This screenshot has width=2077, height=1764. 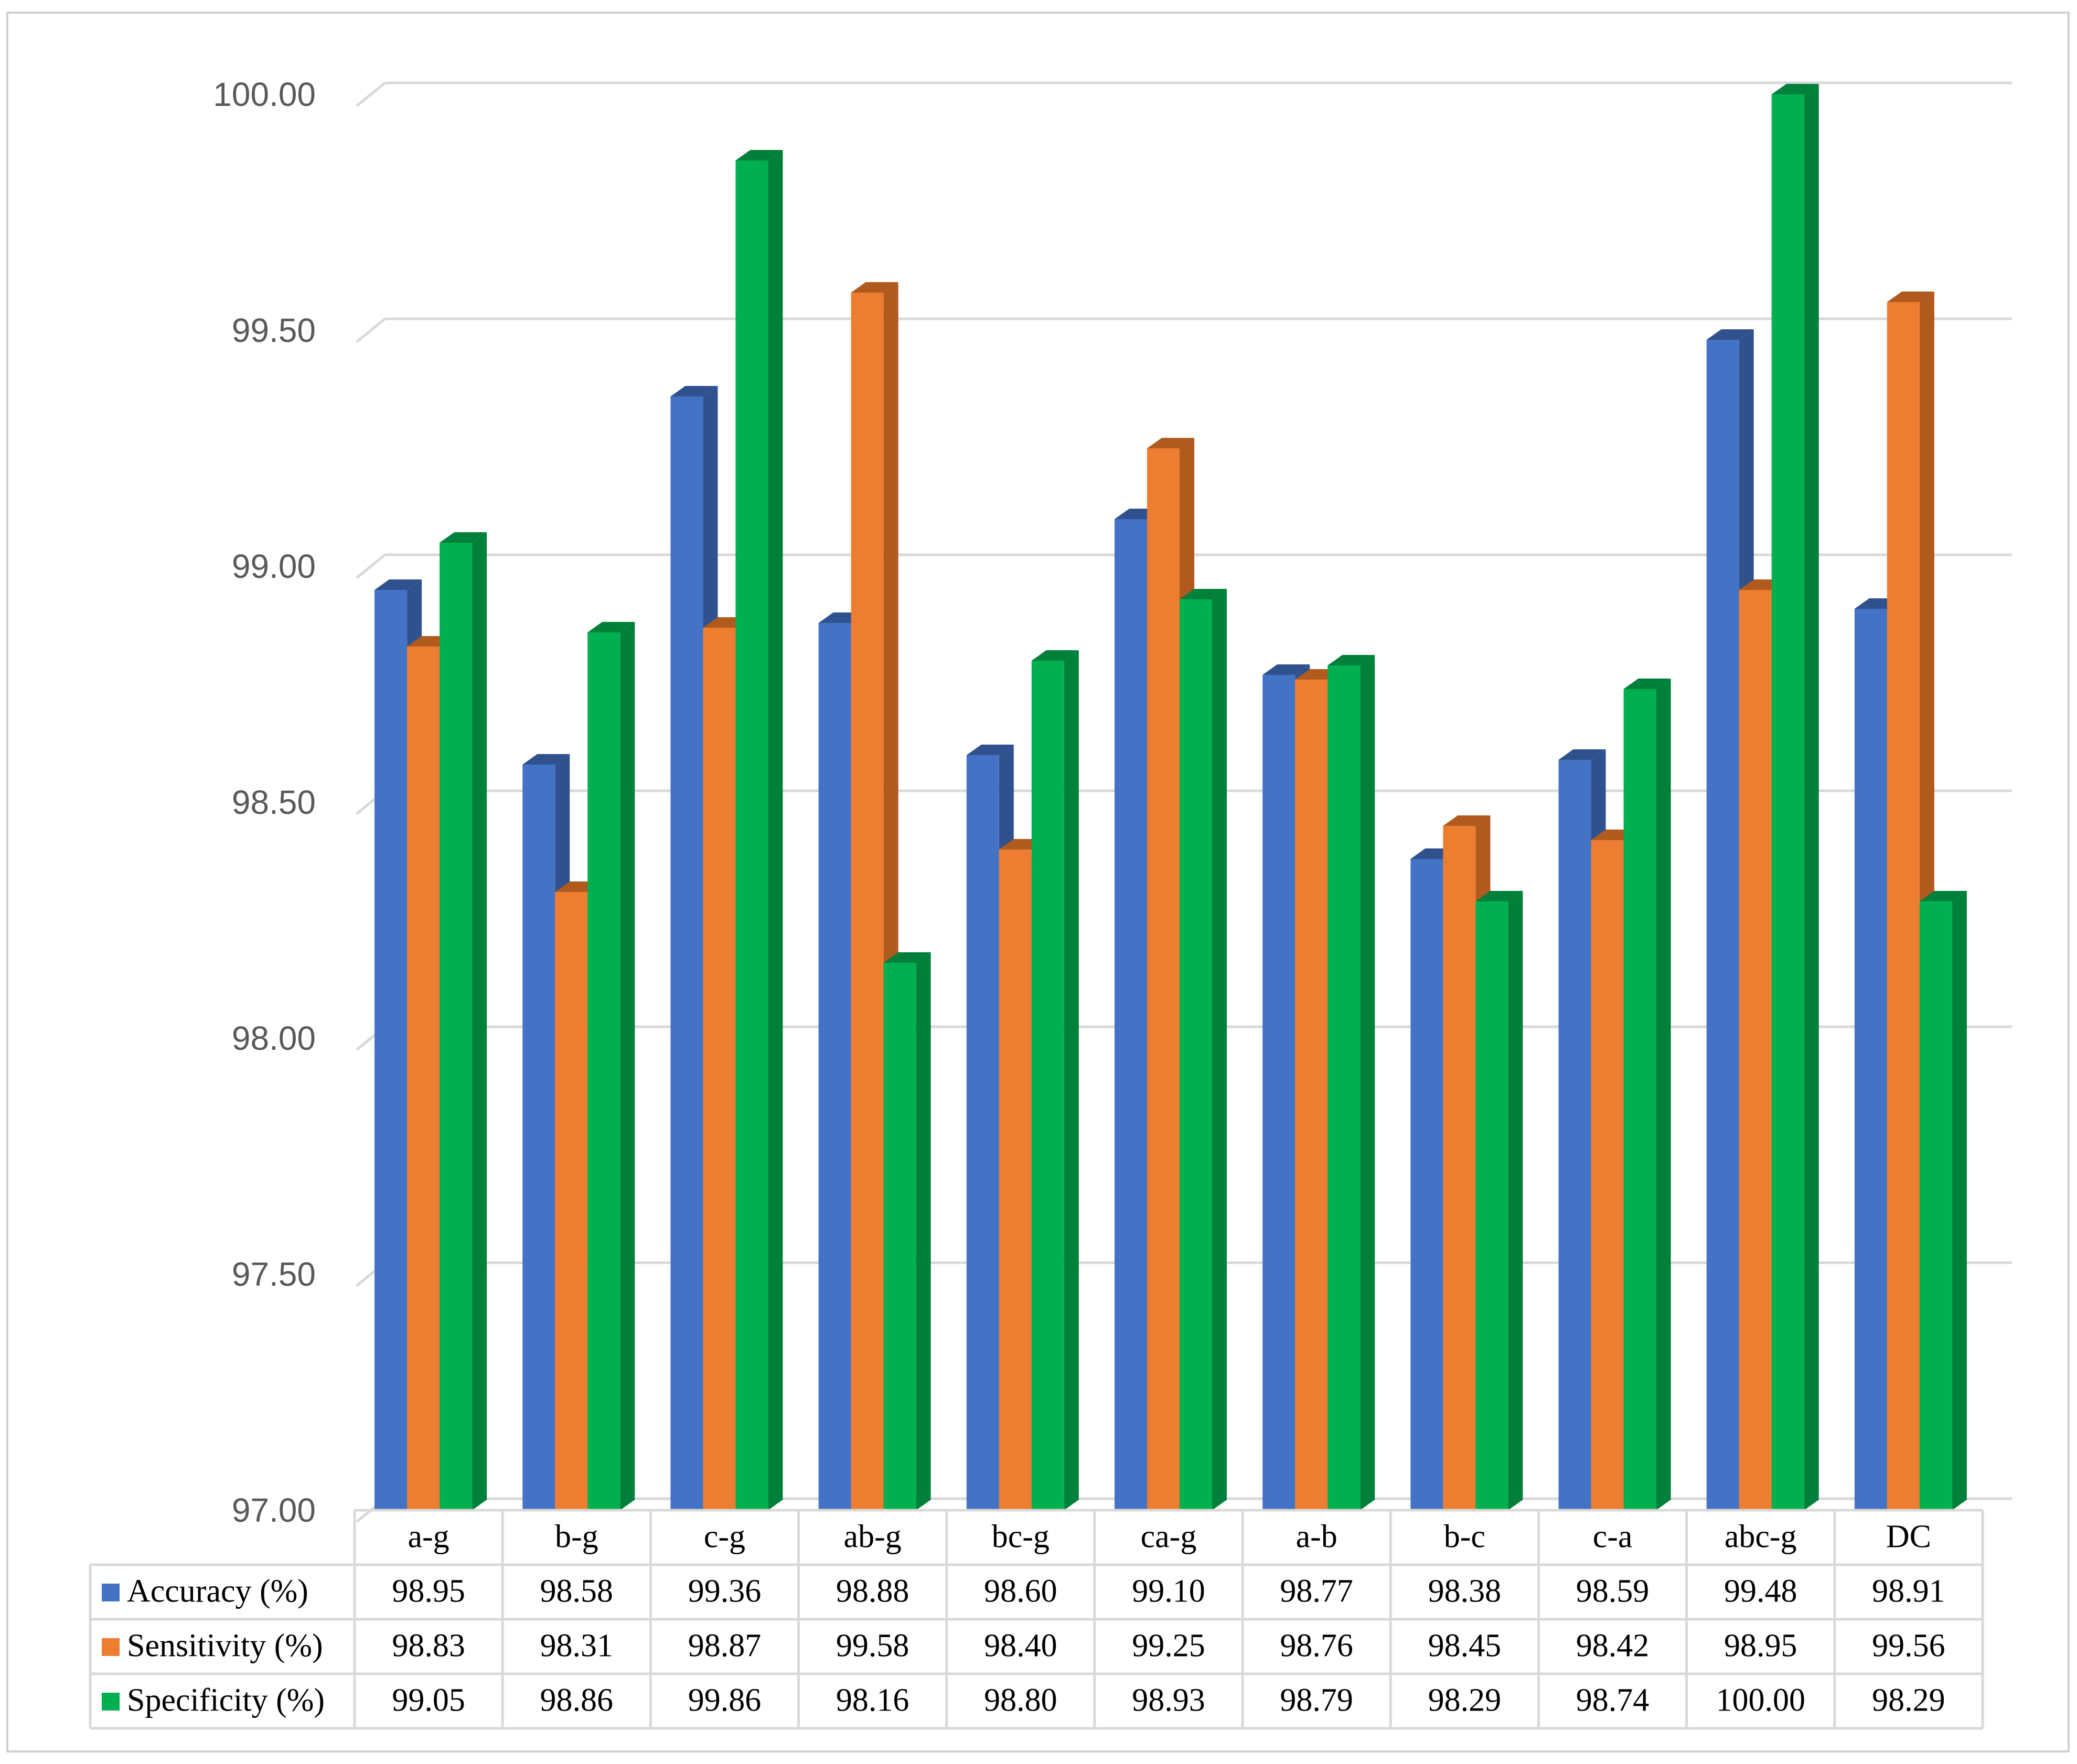 What do you see at coordinates (982, 1132) in the screenshot?
I see `bar-accuracy-bc-g` at bounding box center [982, 1132].